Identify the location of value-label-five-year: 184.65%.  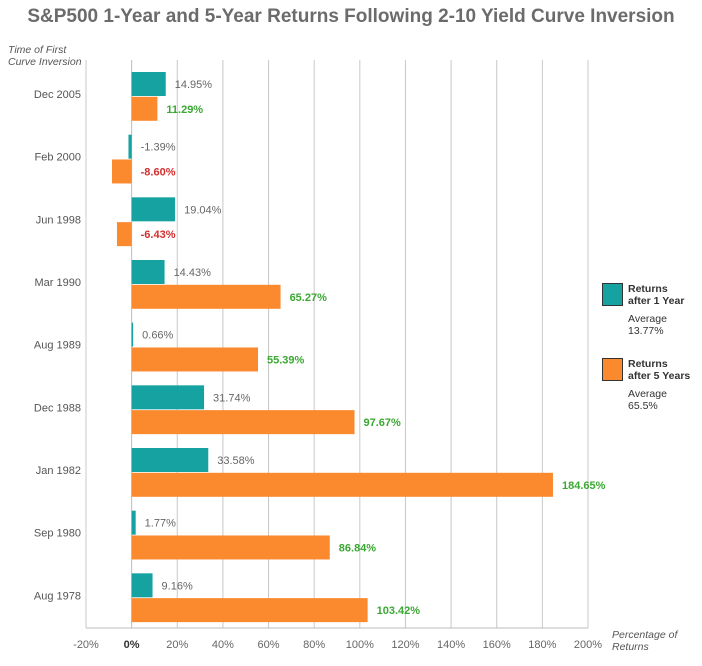
(584, 486).